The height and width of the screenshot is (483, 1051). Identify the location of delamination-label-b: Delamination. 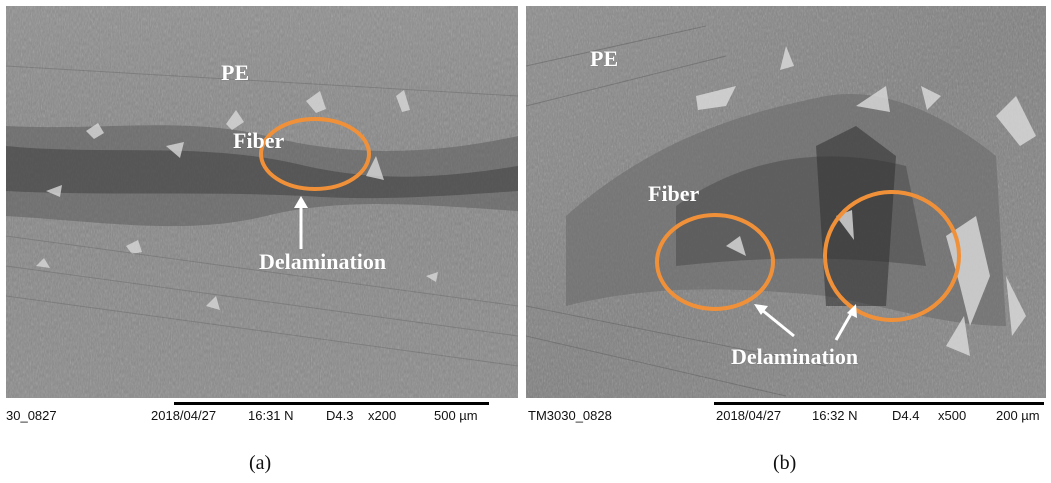
(795, 356).